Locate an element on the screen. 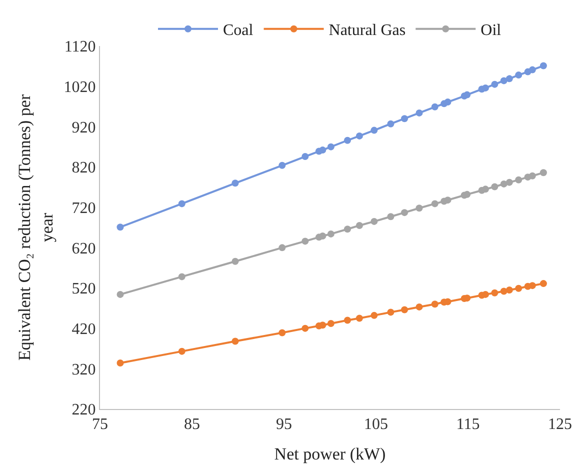 This screenshot has width=584, height=472. x-tick-label: 115 is located at coordinates (468, 425).